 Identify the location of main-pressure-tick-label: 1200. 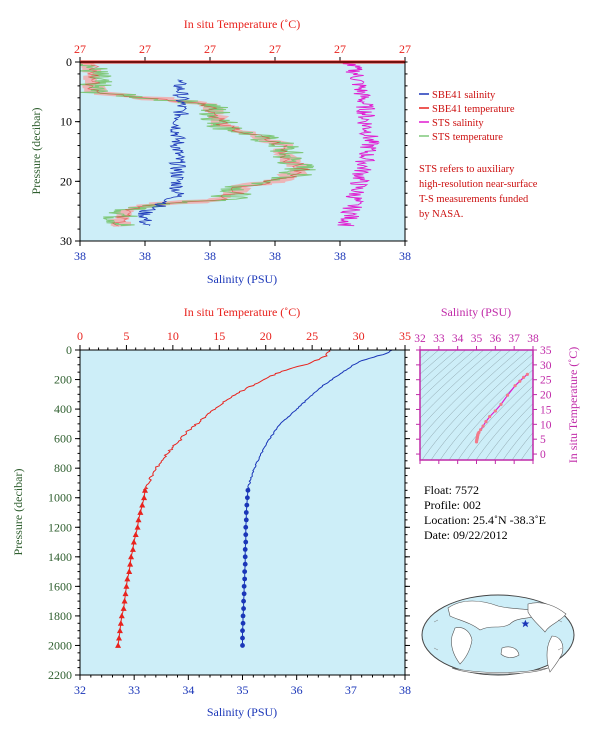
(60, 527).